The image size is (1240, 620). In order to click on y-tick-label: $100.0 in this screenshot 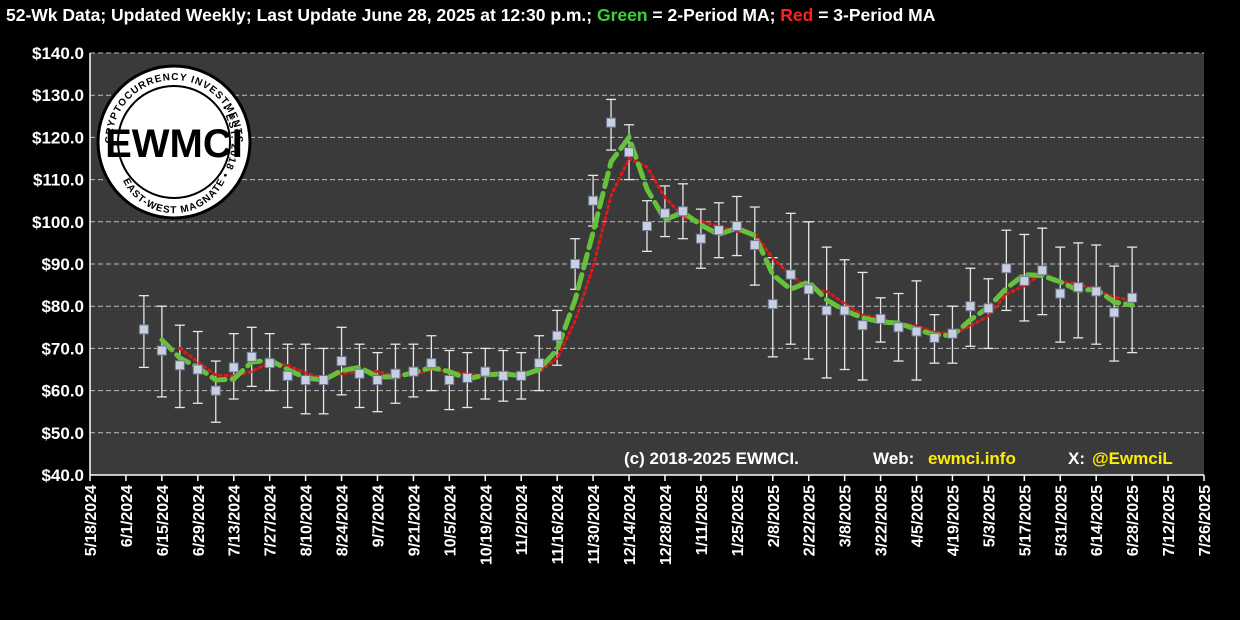, I will do `click(58, 222)`.